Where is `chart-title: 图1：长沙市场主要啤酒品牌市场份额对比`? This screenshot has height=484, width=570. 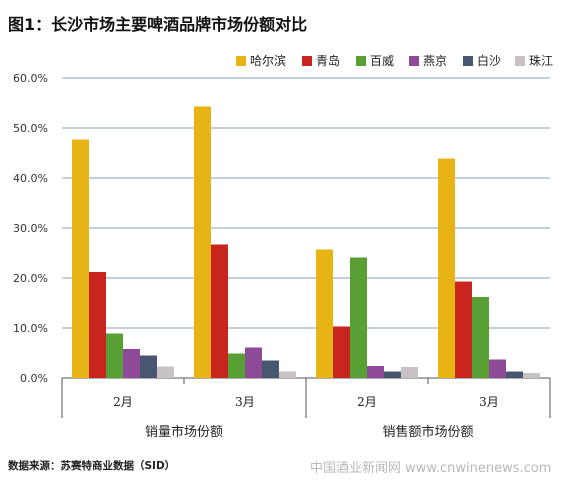
chart-title: 图1：长沙市场主要啤酒品牌市场份额对比 is located at coordinates (157, 24).